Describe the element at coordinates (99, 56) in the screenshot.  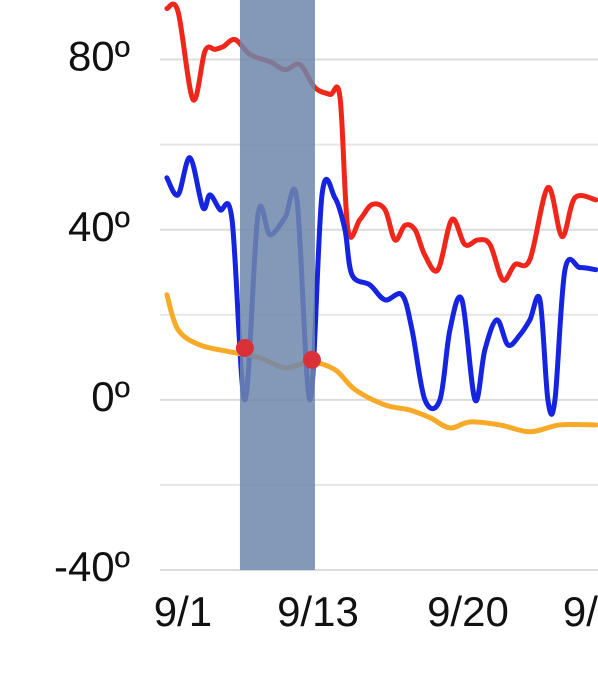
I see `y-tick-label: 80º` at that location.